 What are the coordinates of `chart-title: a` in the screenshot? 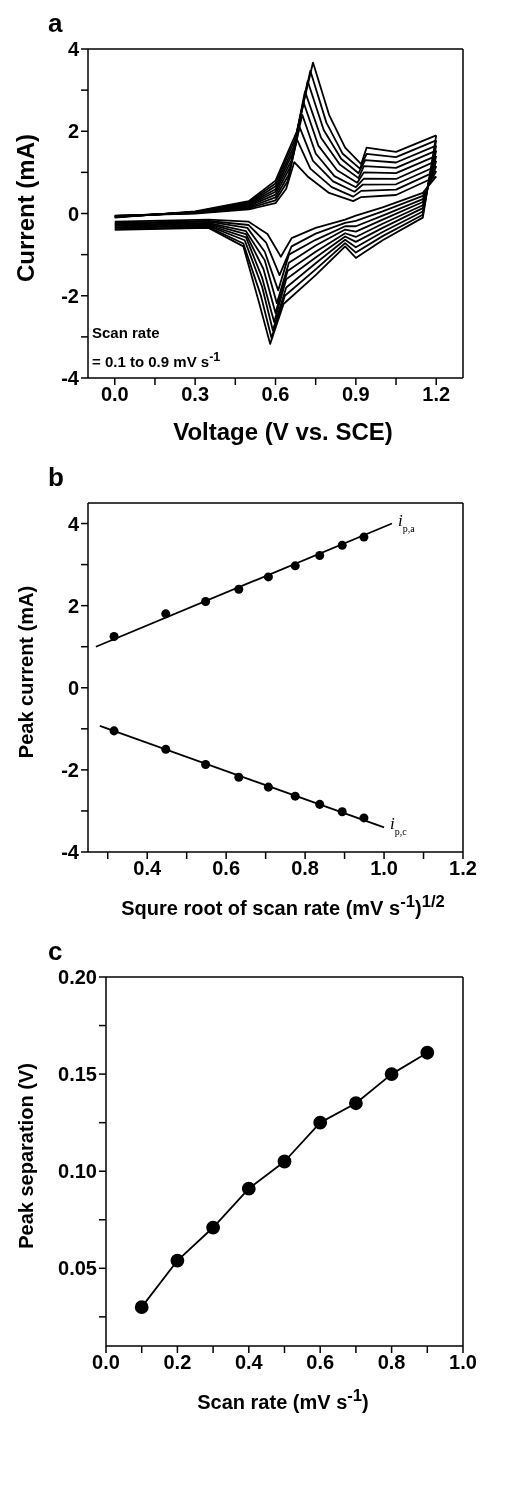 It's located at (55, 23).